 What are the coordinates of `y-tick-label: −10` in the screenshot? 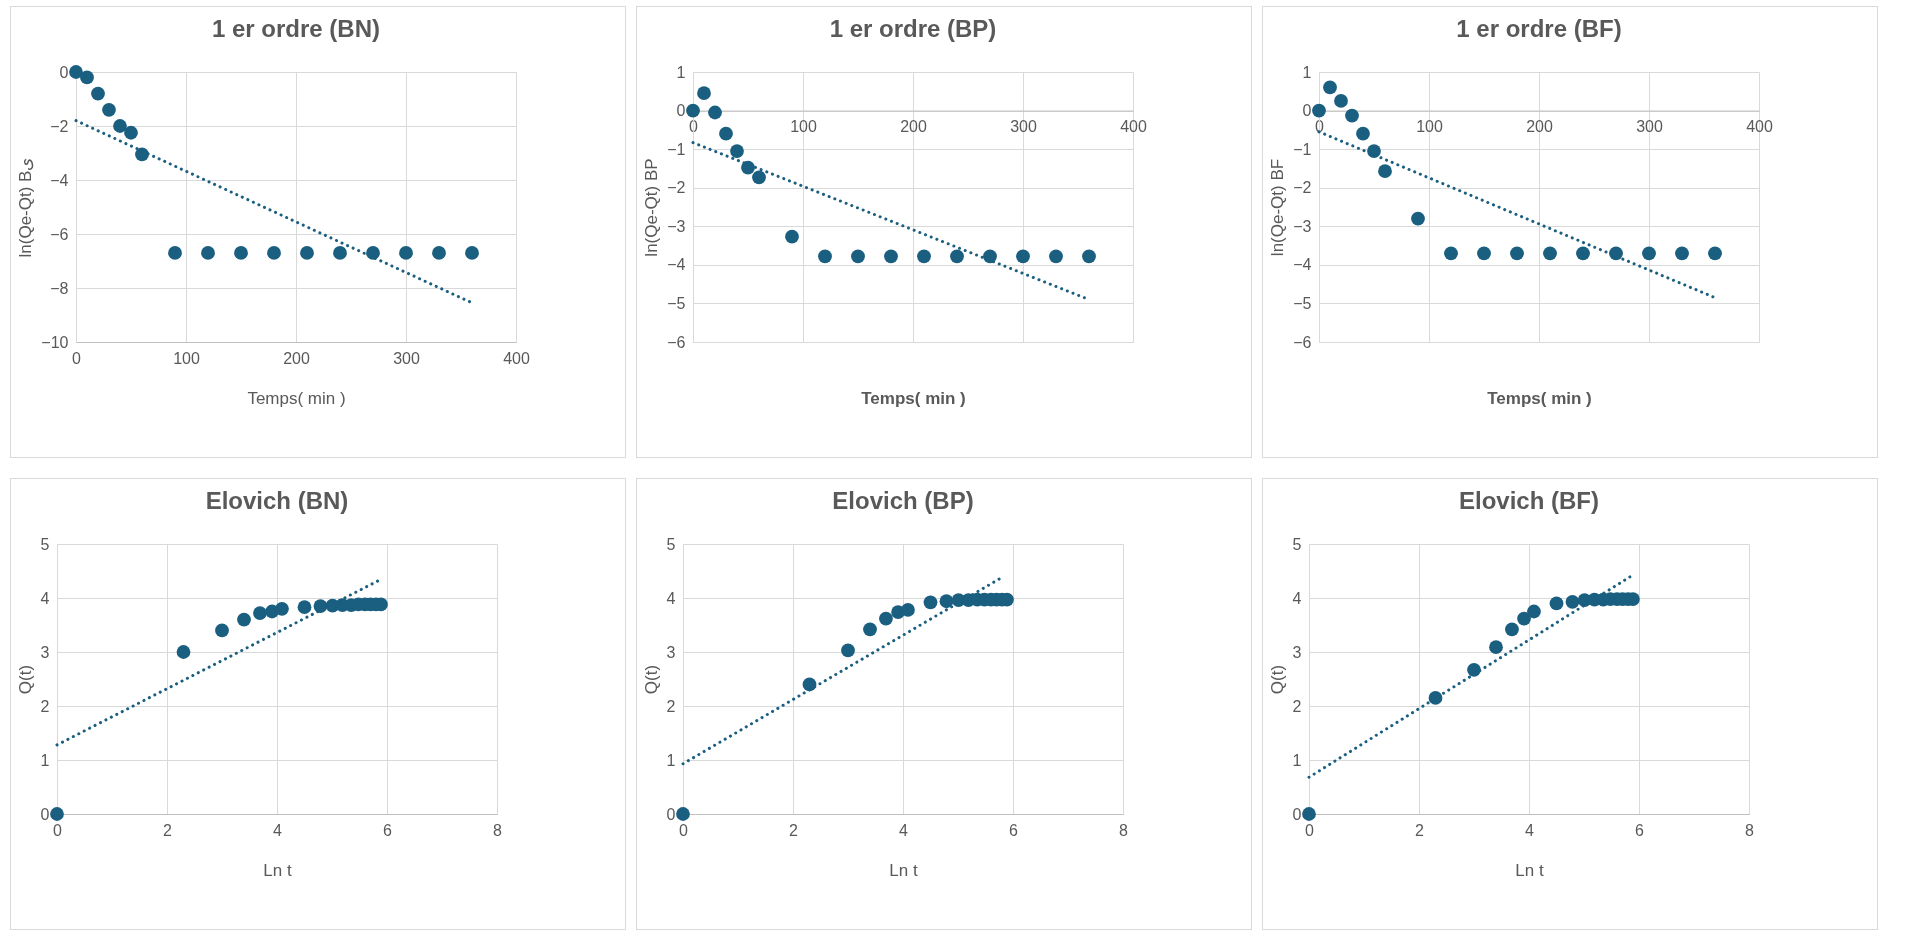 It's located at (55, 342).